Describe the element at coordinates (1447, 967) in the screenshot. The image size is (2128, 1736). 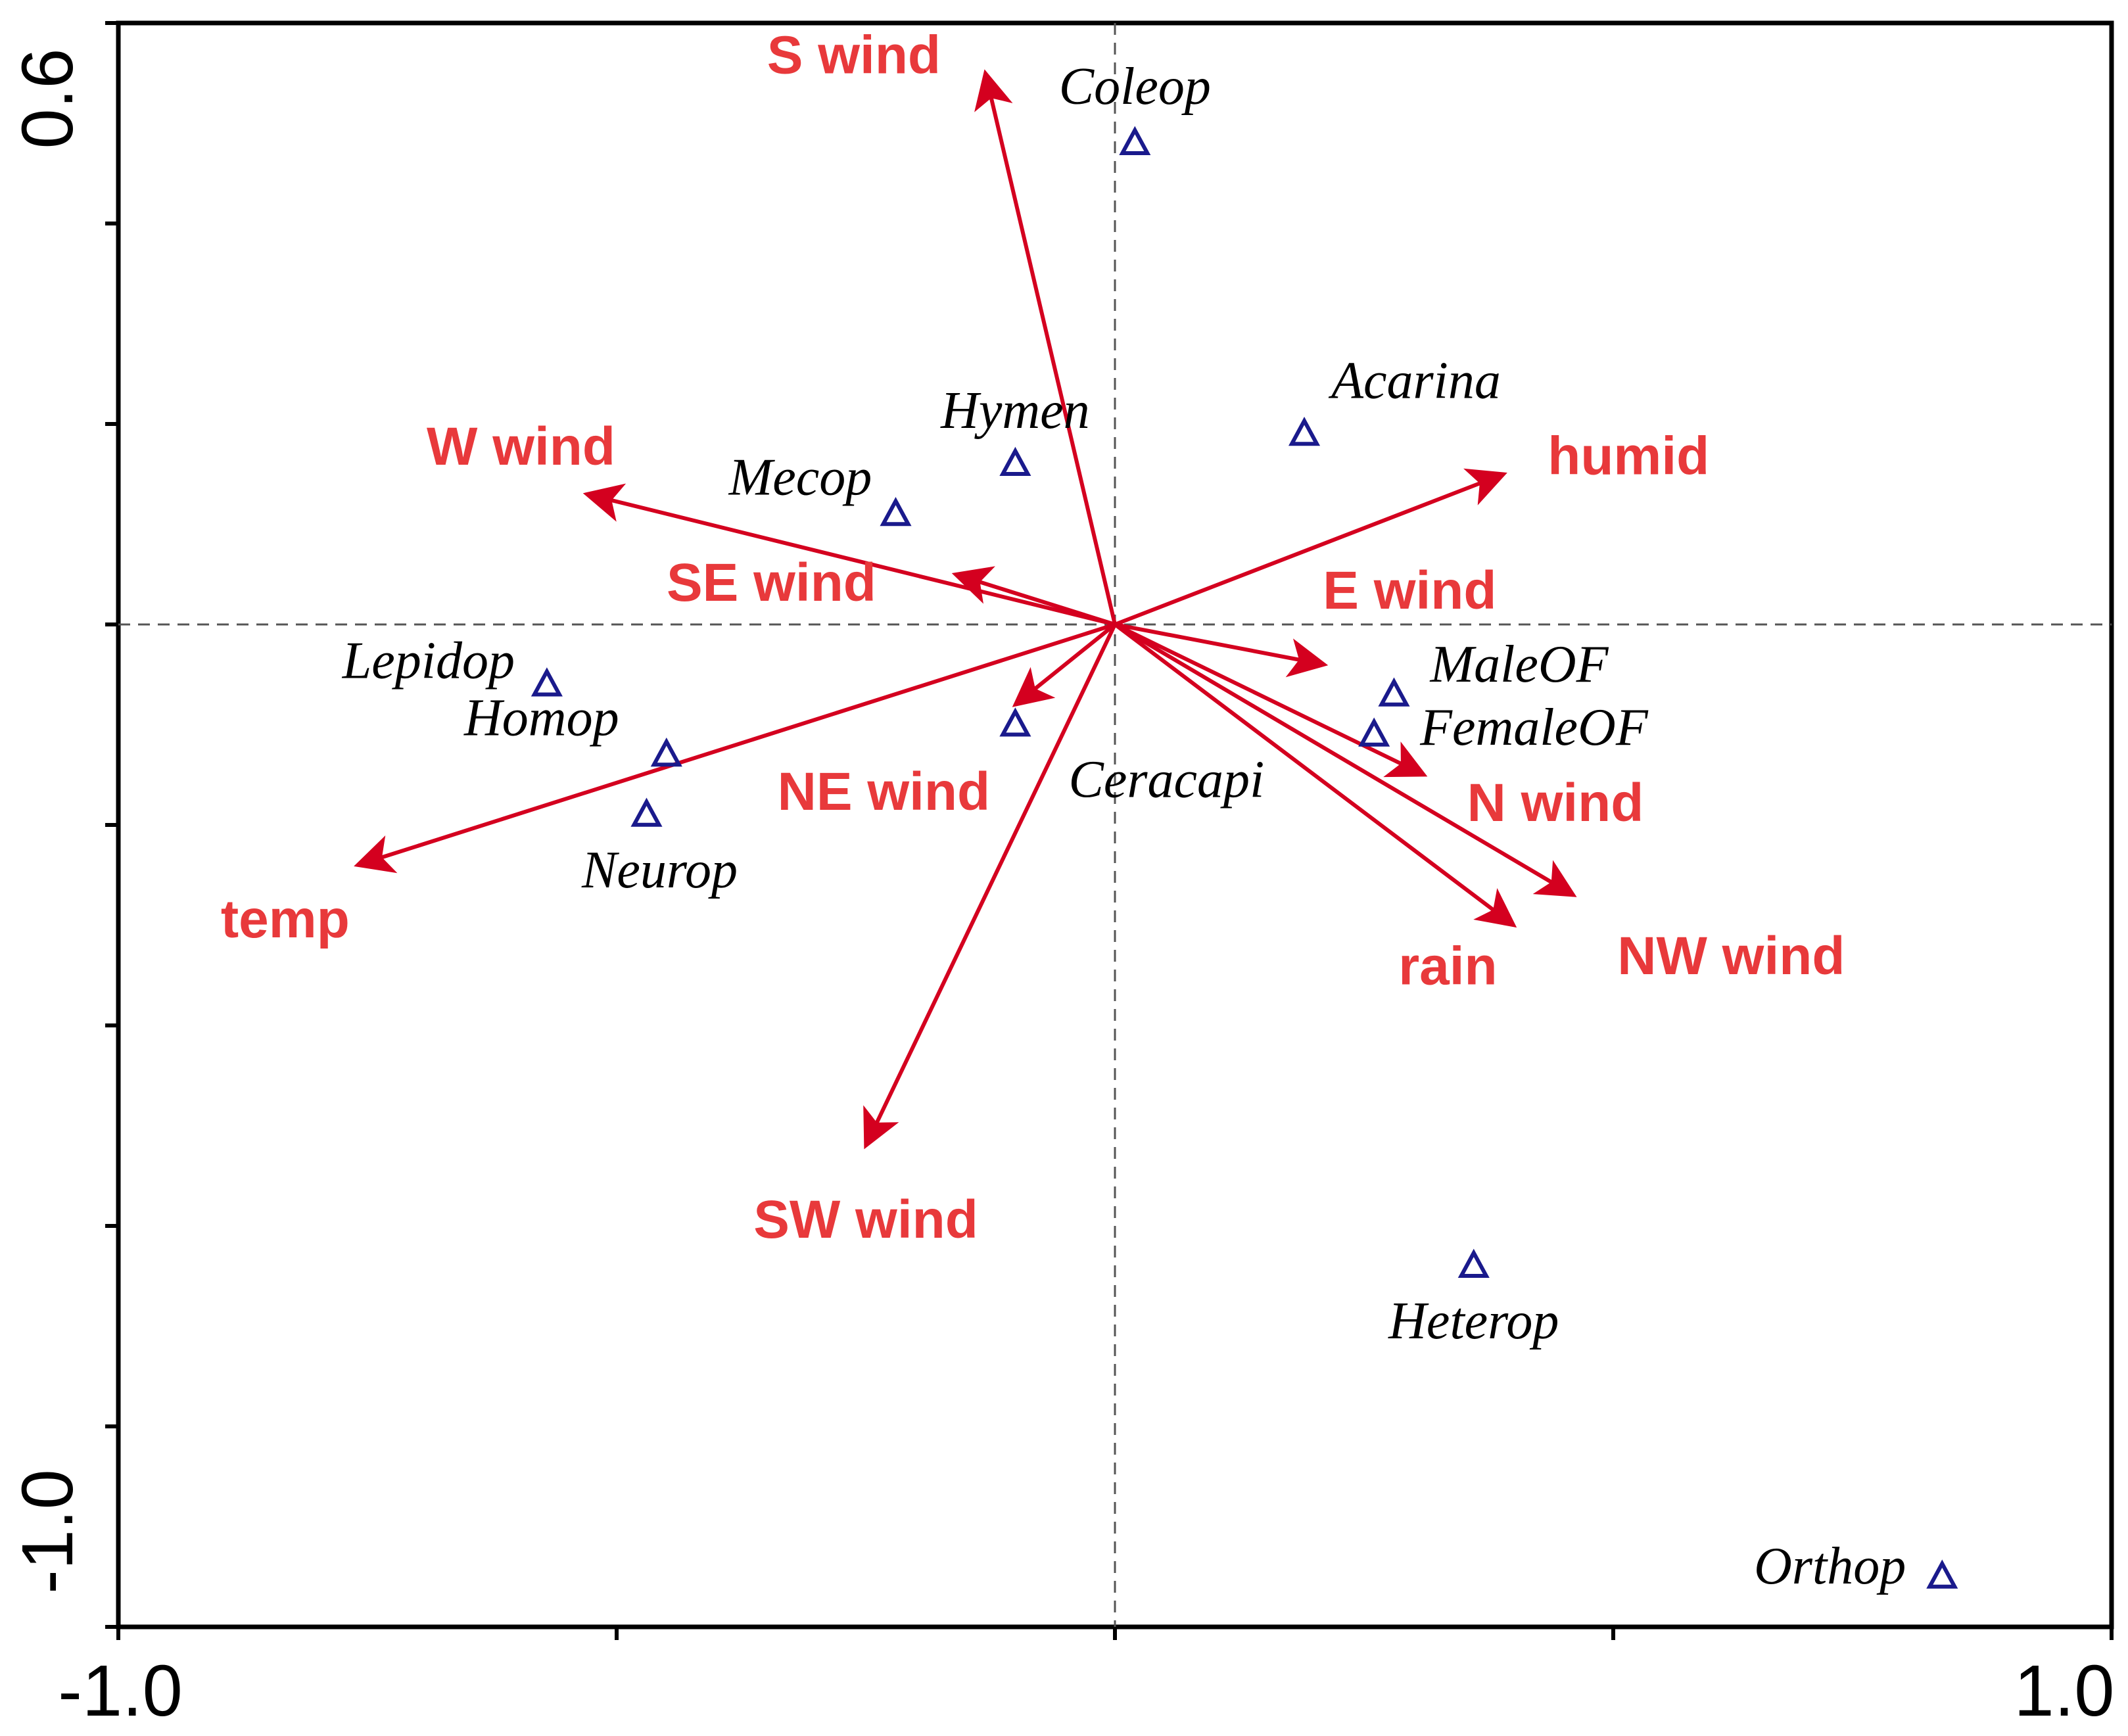
I see `vector-label-rain: rain` at that location.